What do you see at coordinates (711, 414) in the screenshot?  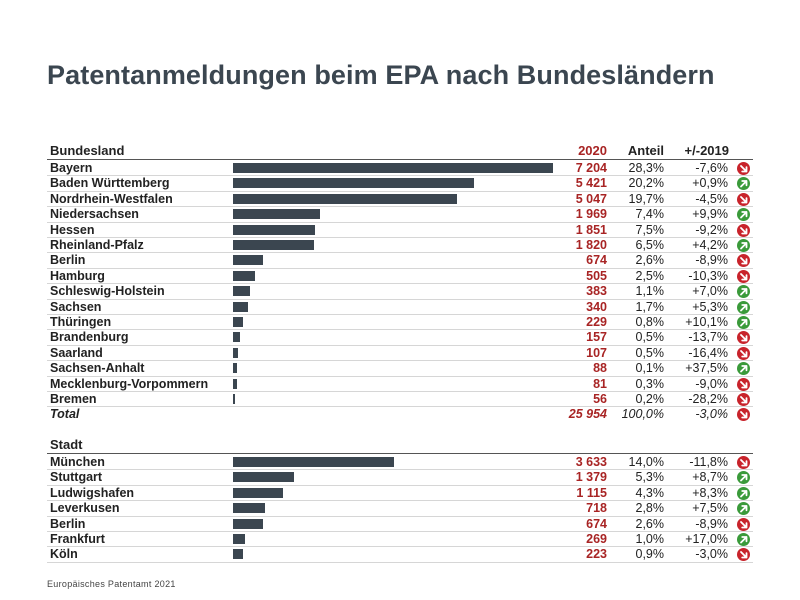 I see `row-change: -3,0%` at bounding box center [711, 414].